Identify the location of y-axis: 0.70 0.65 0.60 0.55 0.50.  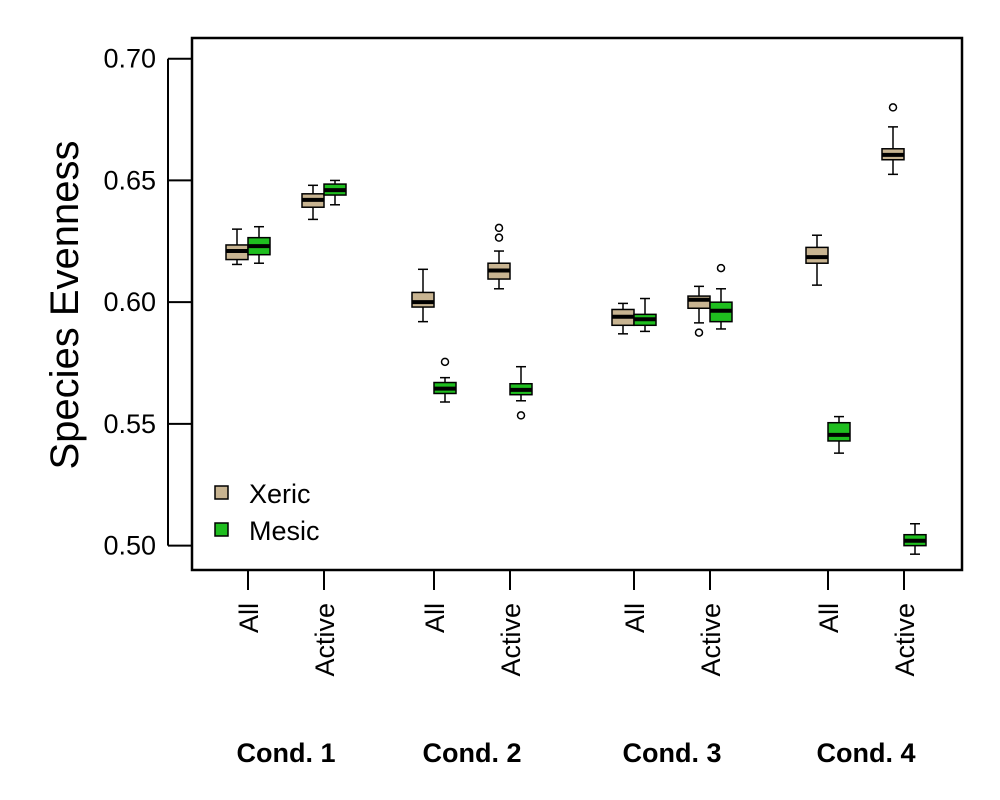
(147, 302).